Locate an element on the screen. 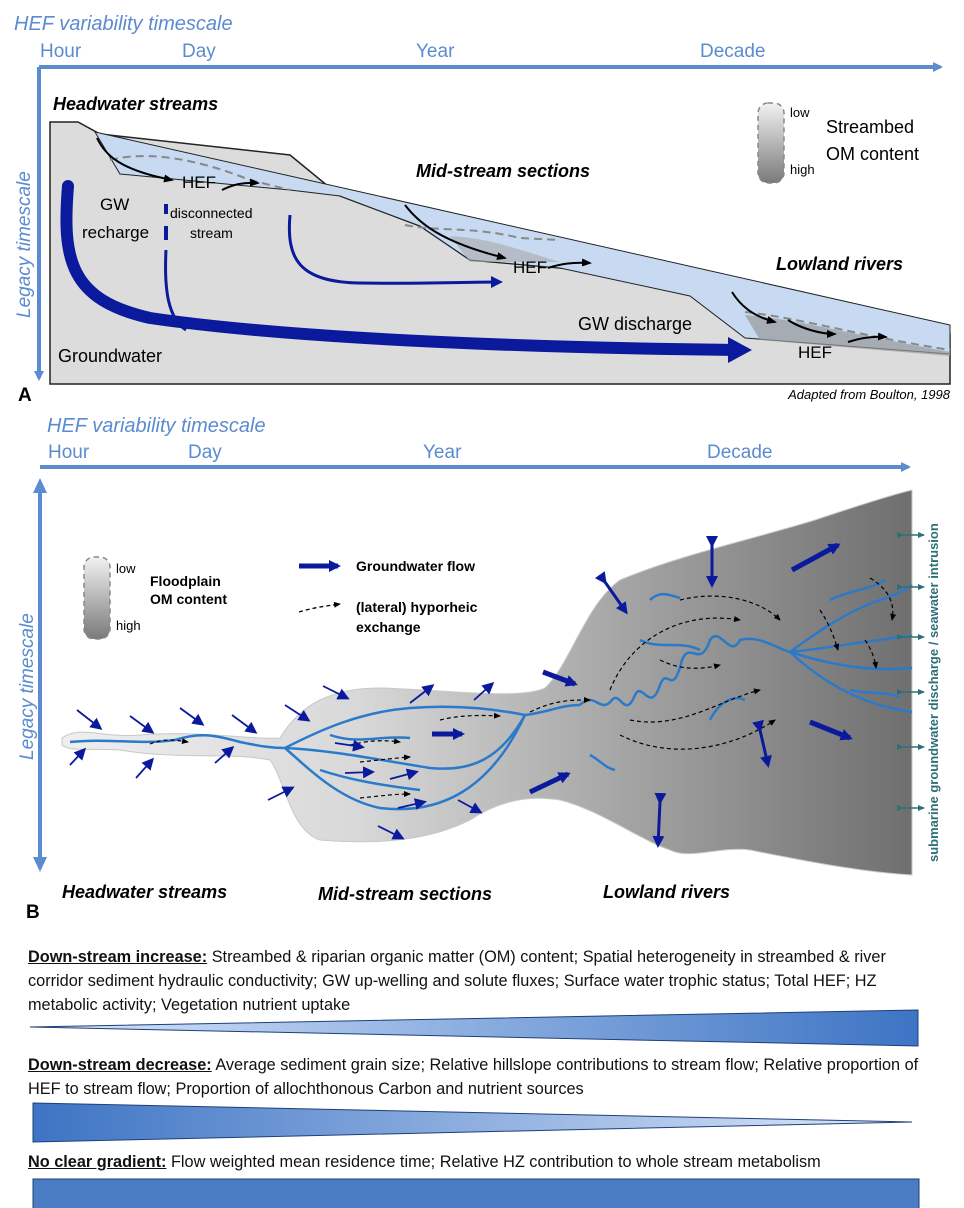 The width and height of the screenshot is (964, 1208). hef-arrow-3c is located at coordinates (867, 337).